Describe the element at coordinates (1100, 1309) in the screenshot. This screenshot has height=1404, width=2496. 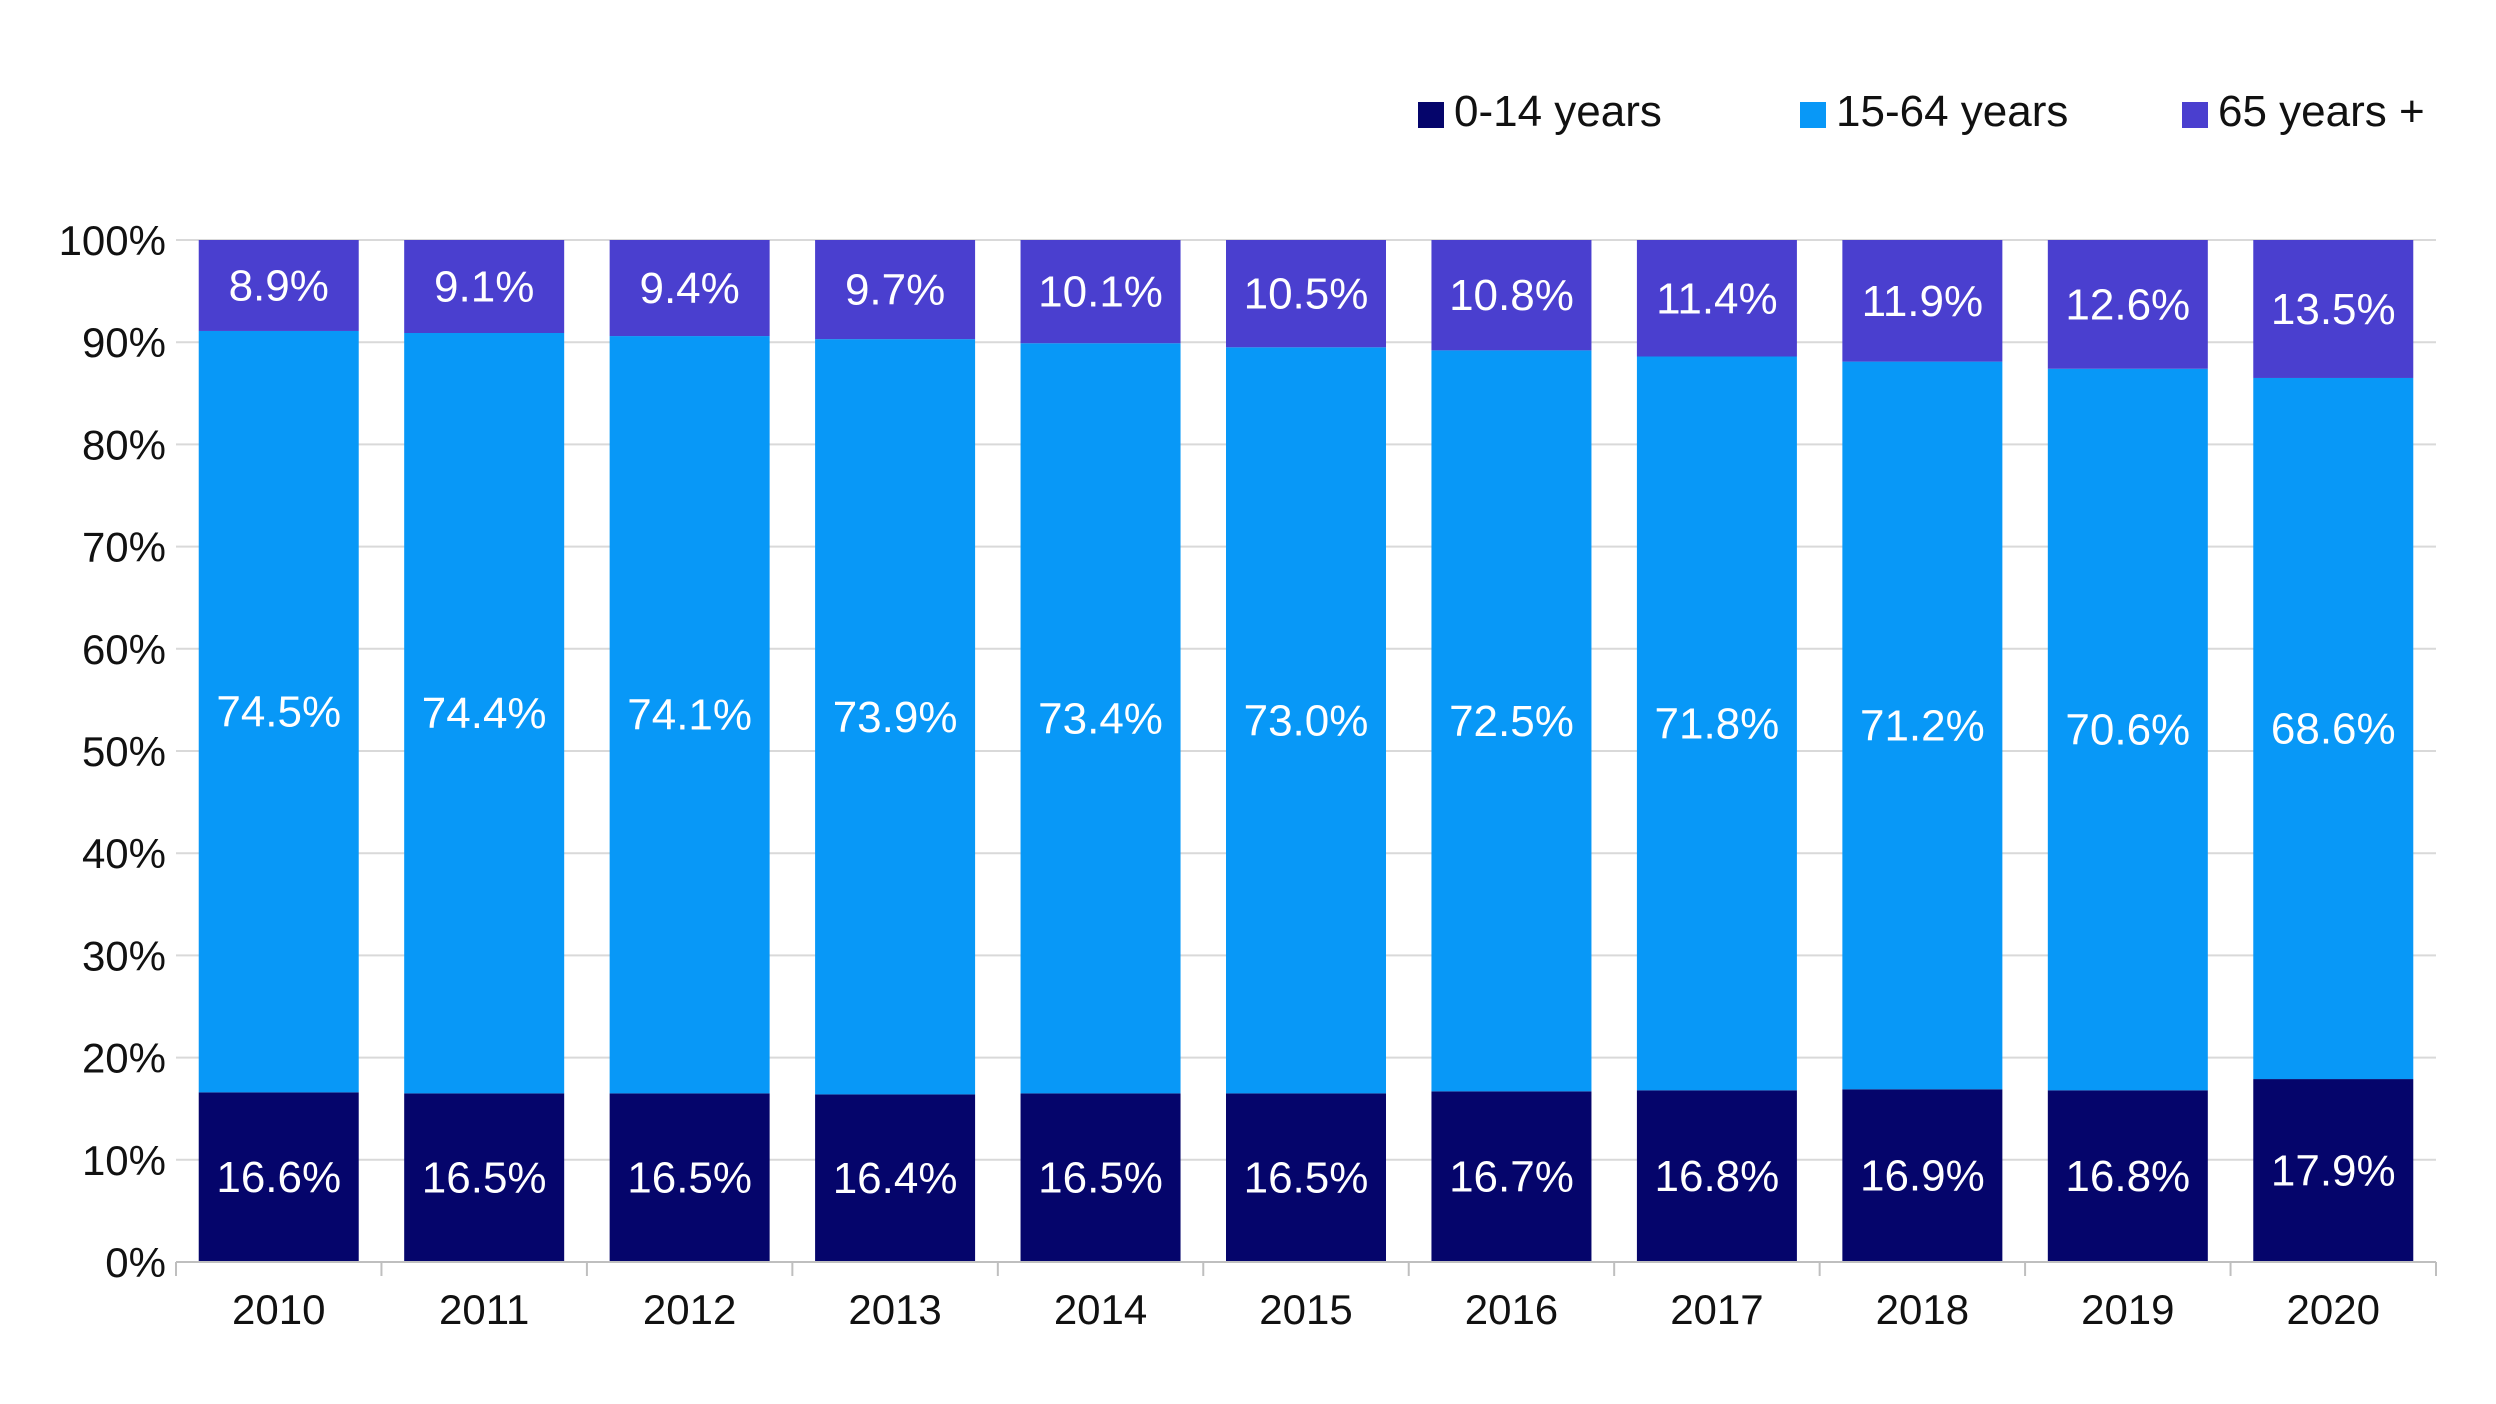
I see `x-tick-label: 2014` at that location.